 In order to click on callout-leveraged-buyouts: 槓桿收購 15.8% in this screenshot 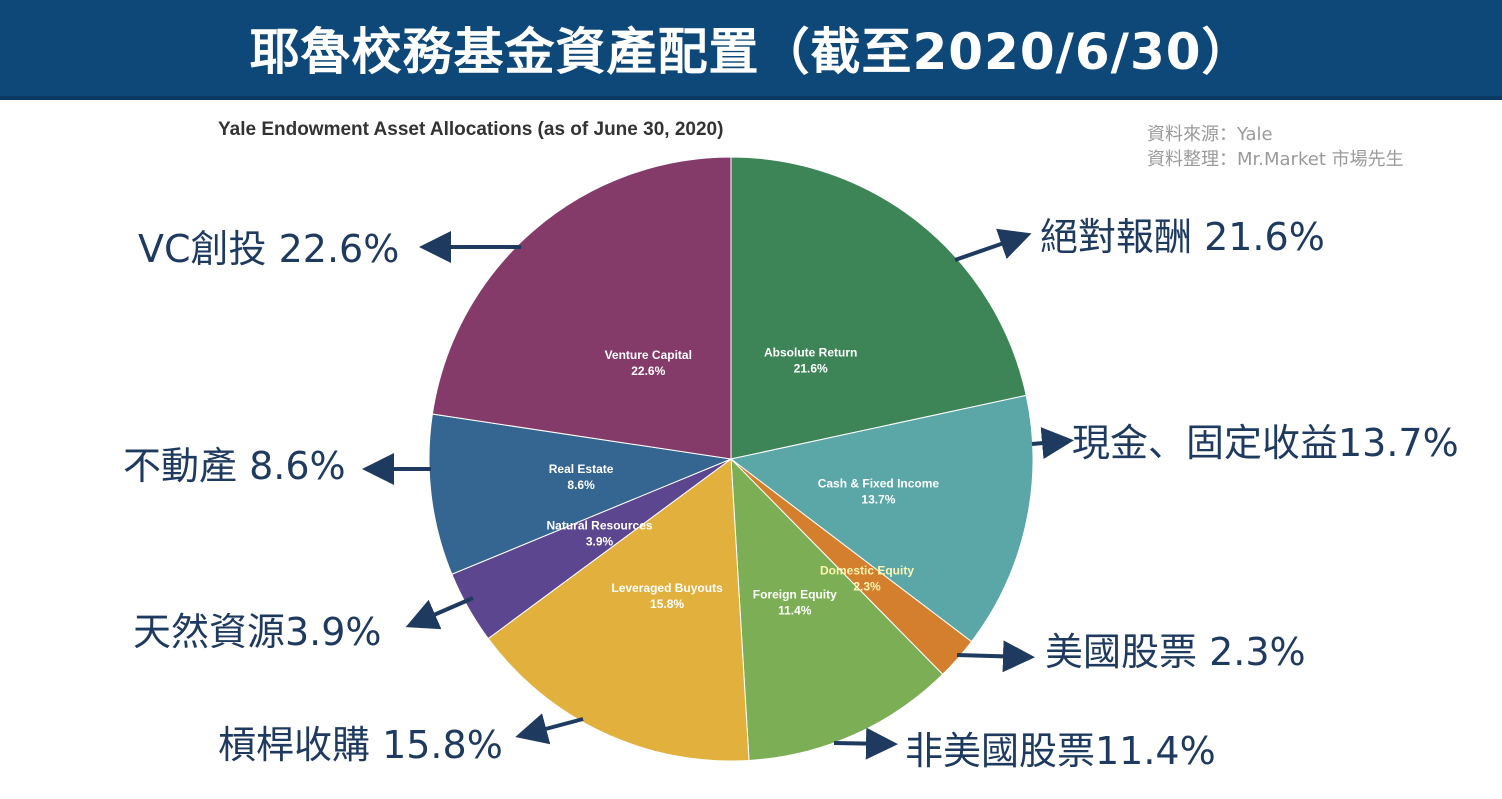, I will do `click(360, 745)`.